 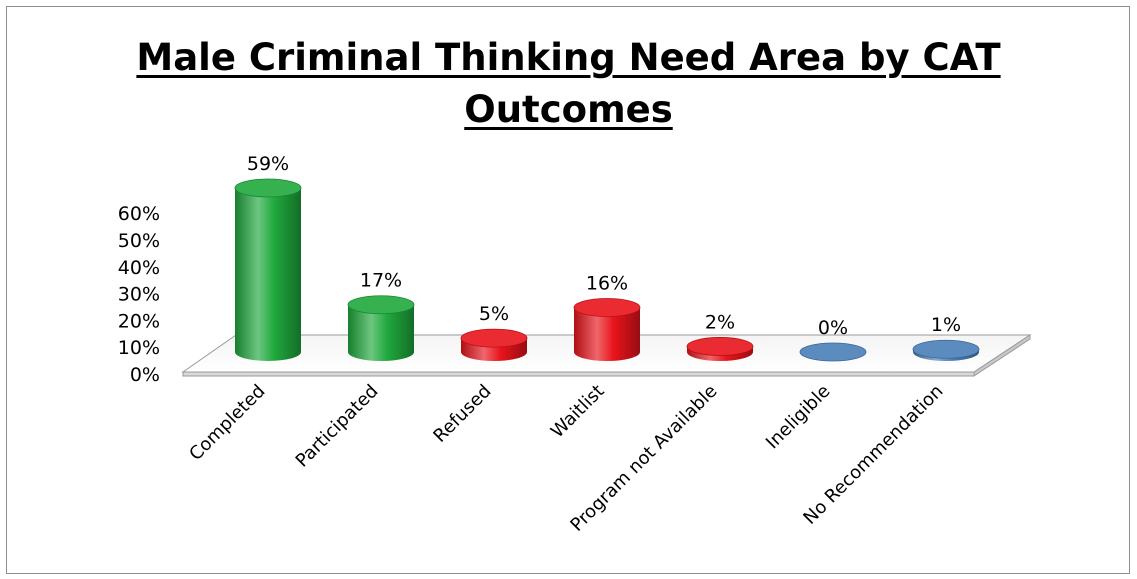 What do you see at coordinates (720, 322) in the screenshot?
I see `data-label: 2%` at bounding box center [720, 322].